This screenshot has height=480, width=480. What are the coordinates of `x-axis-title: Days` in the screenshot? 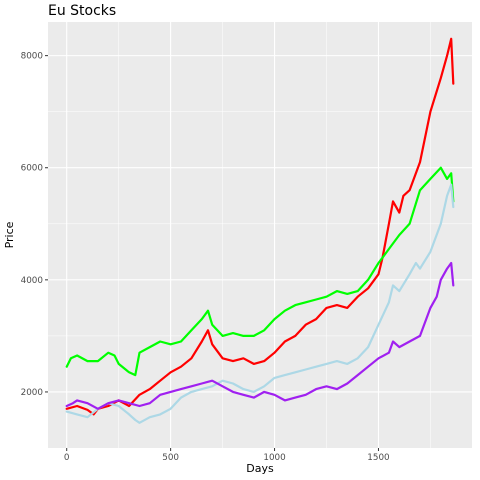 It's located at (260, 468).